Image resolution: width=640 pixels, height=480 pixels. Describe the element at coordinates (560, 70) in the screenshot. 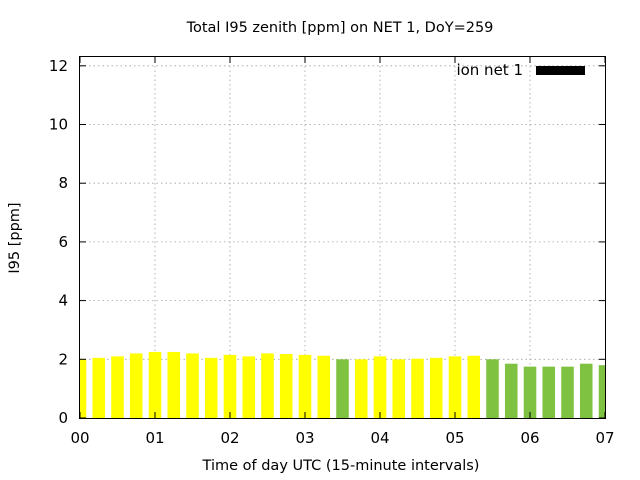

I see `legend-swatch` at that location.